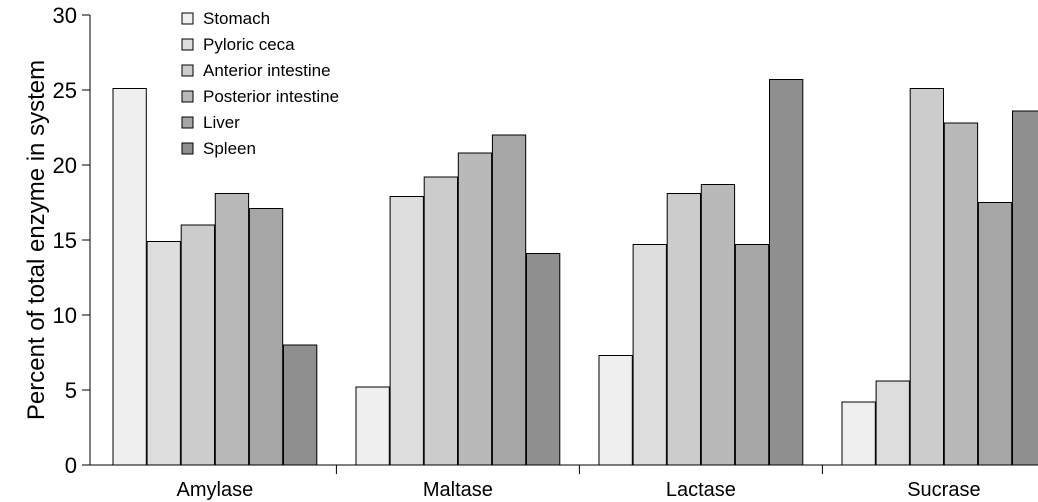  What do you see at coordinates (236, 18) in the screenshot?
I see `legend-label: Stomach` at bounding box center [236, 18].